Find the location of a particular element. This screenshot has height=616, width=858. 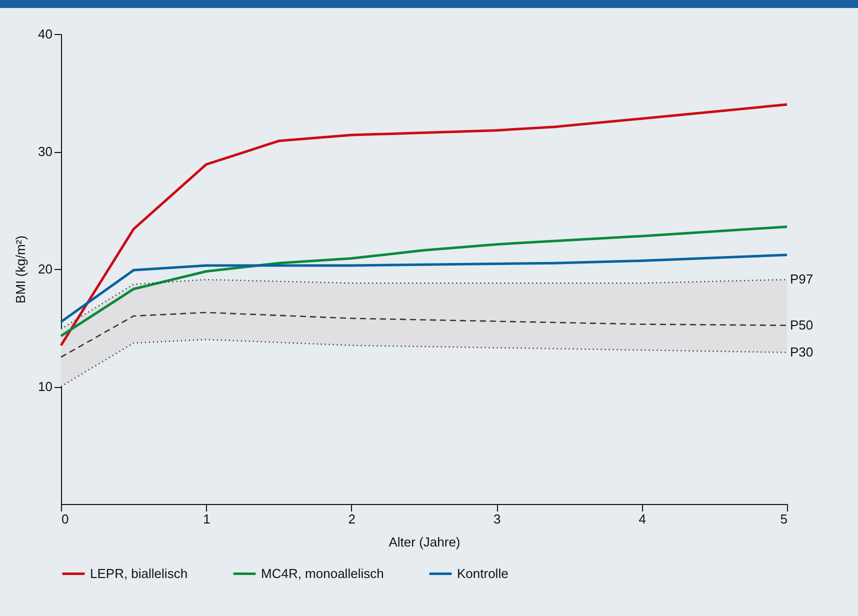

x-tick-label: 1 is located at coordinates (206, 519).